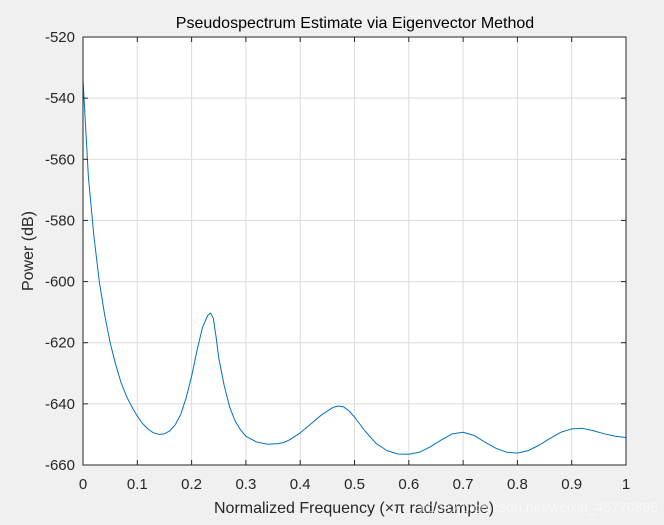 The height and width of the screenshot is (525, 664). I want to click on x-tick-labels: 0 0.1 0.2 0.3 0.4 0.5 0.6 0.7 0.8 0.9 1, so click(354, 484).